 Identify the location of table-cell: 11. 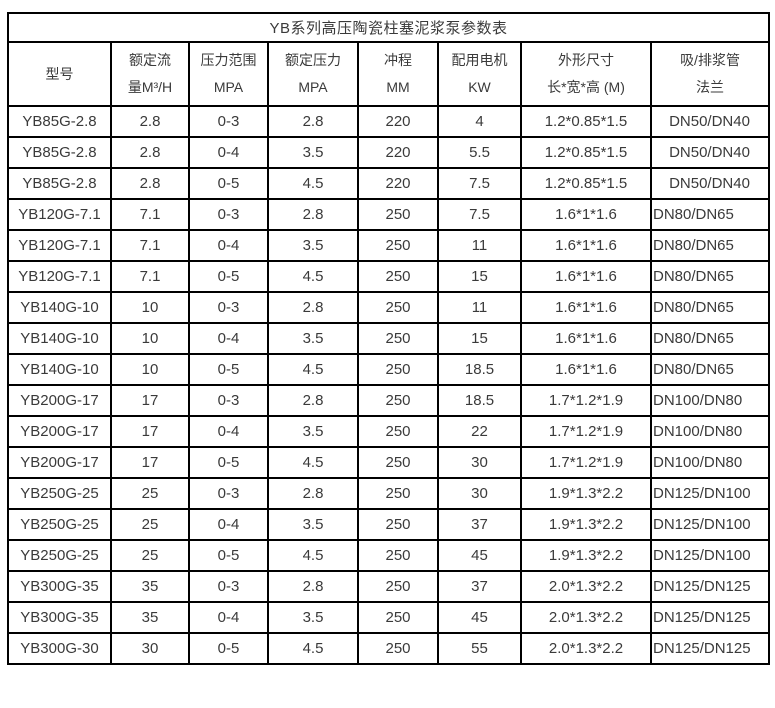
(479, 245).